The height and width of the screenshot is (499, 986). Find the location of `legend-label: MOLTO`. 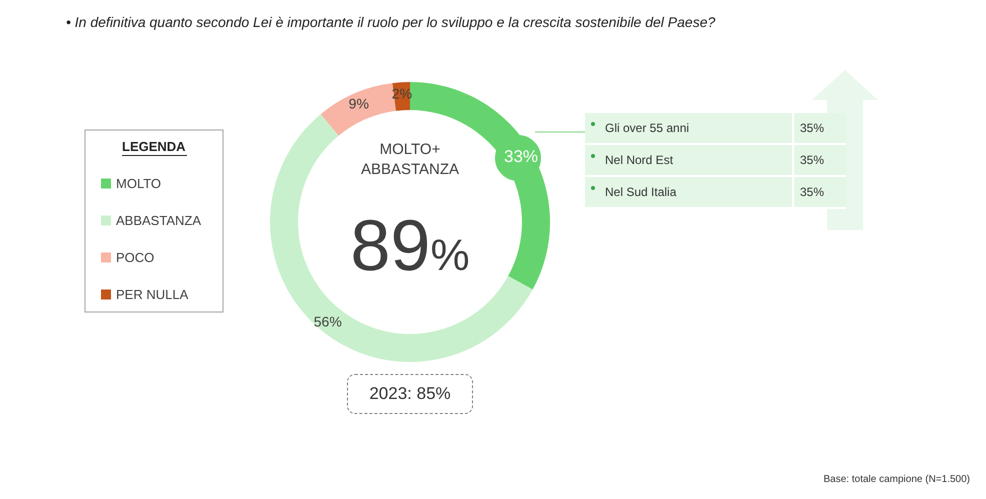

legend-label: MOLTO is located at coordinates (139, 183).